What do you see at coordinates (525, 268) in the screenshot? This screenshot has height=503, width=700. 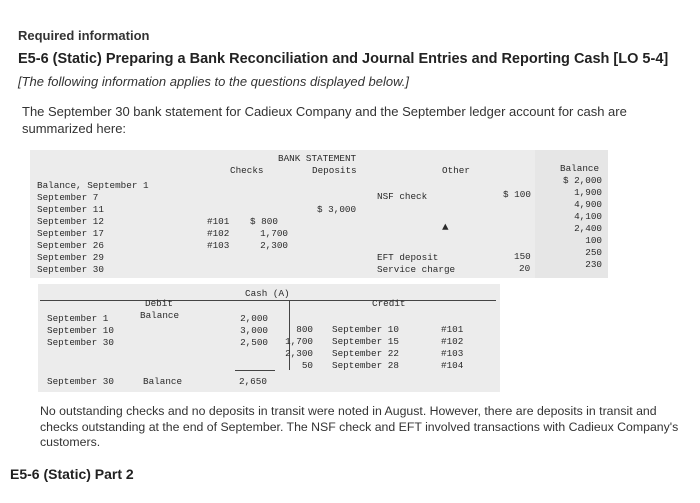 I see `service-charge-amount: 20` at bounding box center [525, 268].